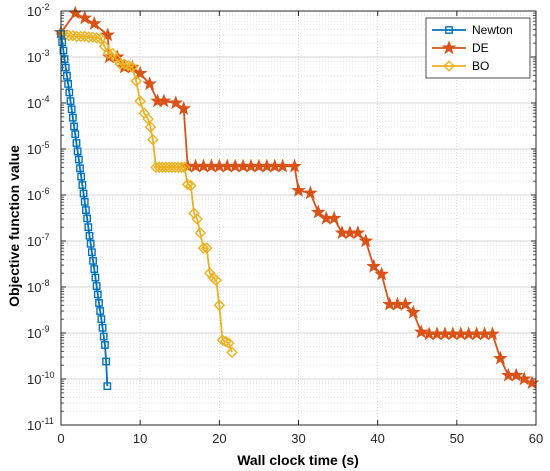 Image resolution: width=550 pixels, height=471 pixels. Describe the element at coordinates (492, 30) in the screenshot. I see `legend-label: Newton` at that location.